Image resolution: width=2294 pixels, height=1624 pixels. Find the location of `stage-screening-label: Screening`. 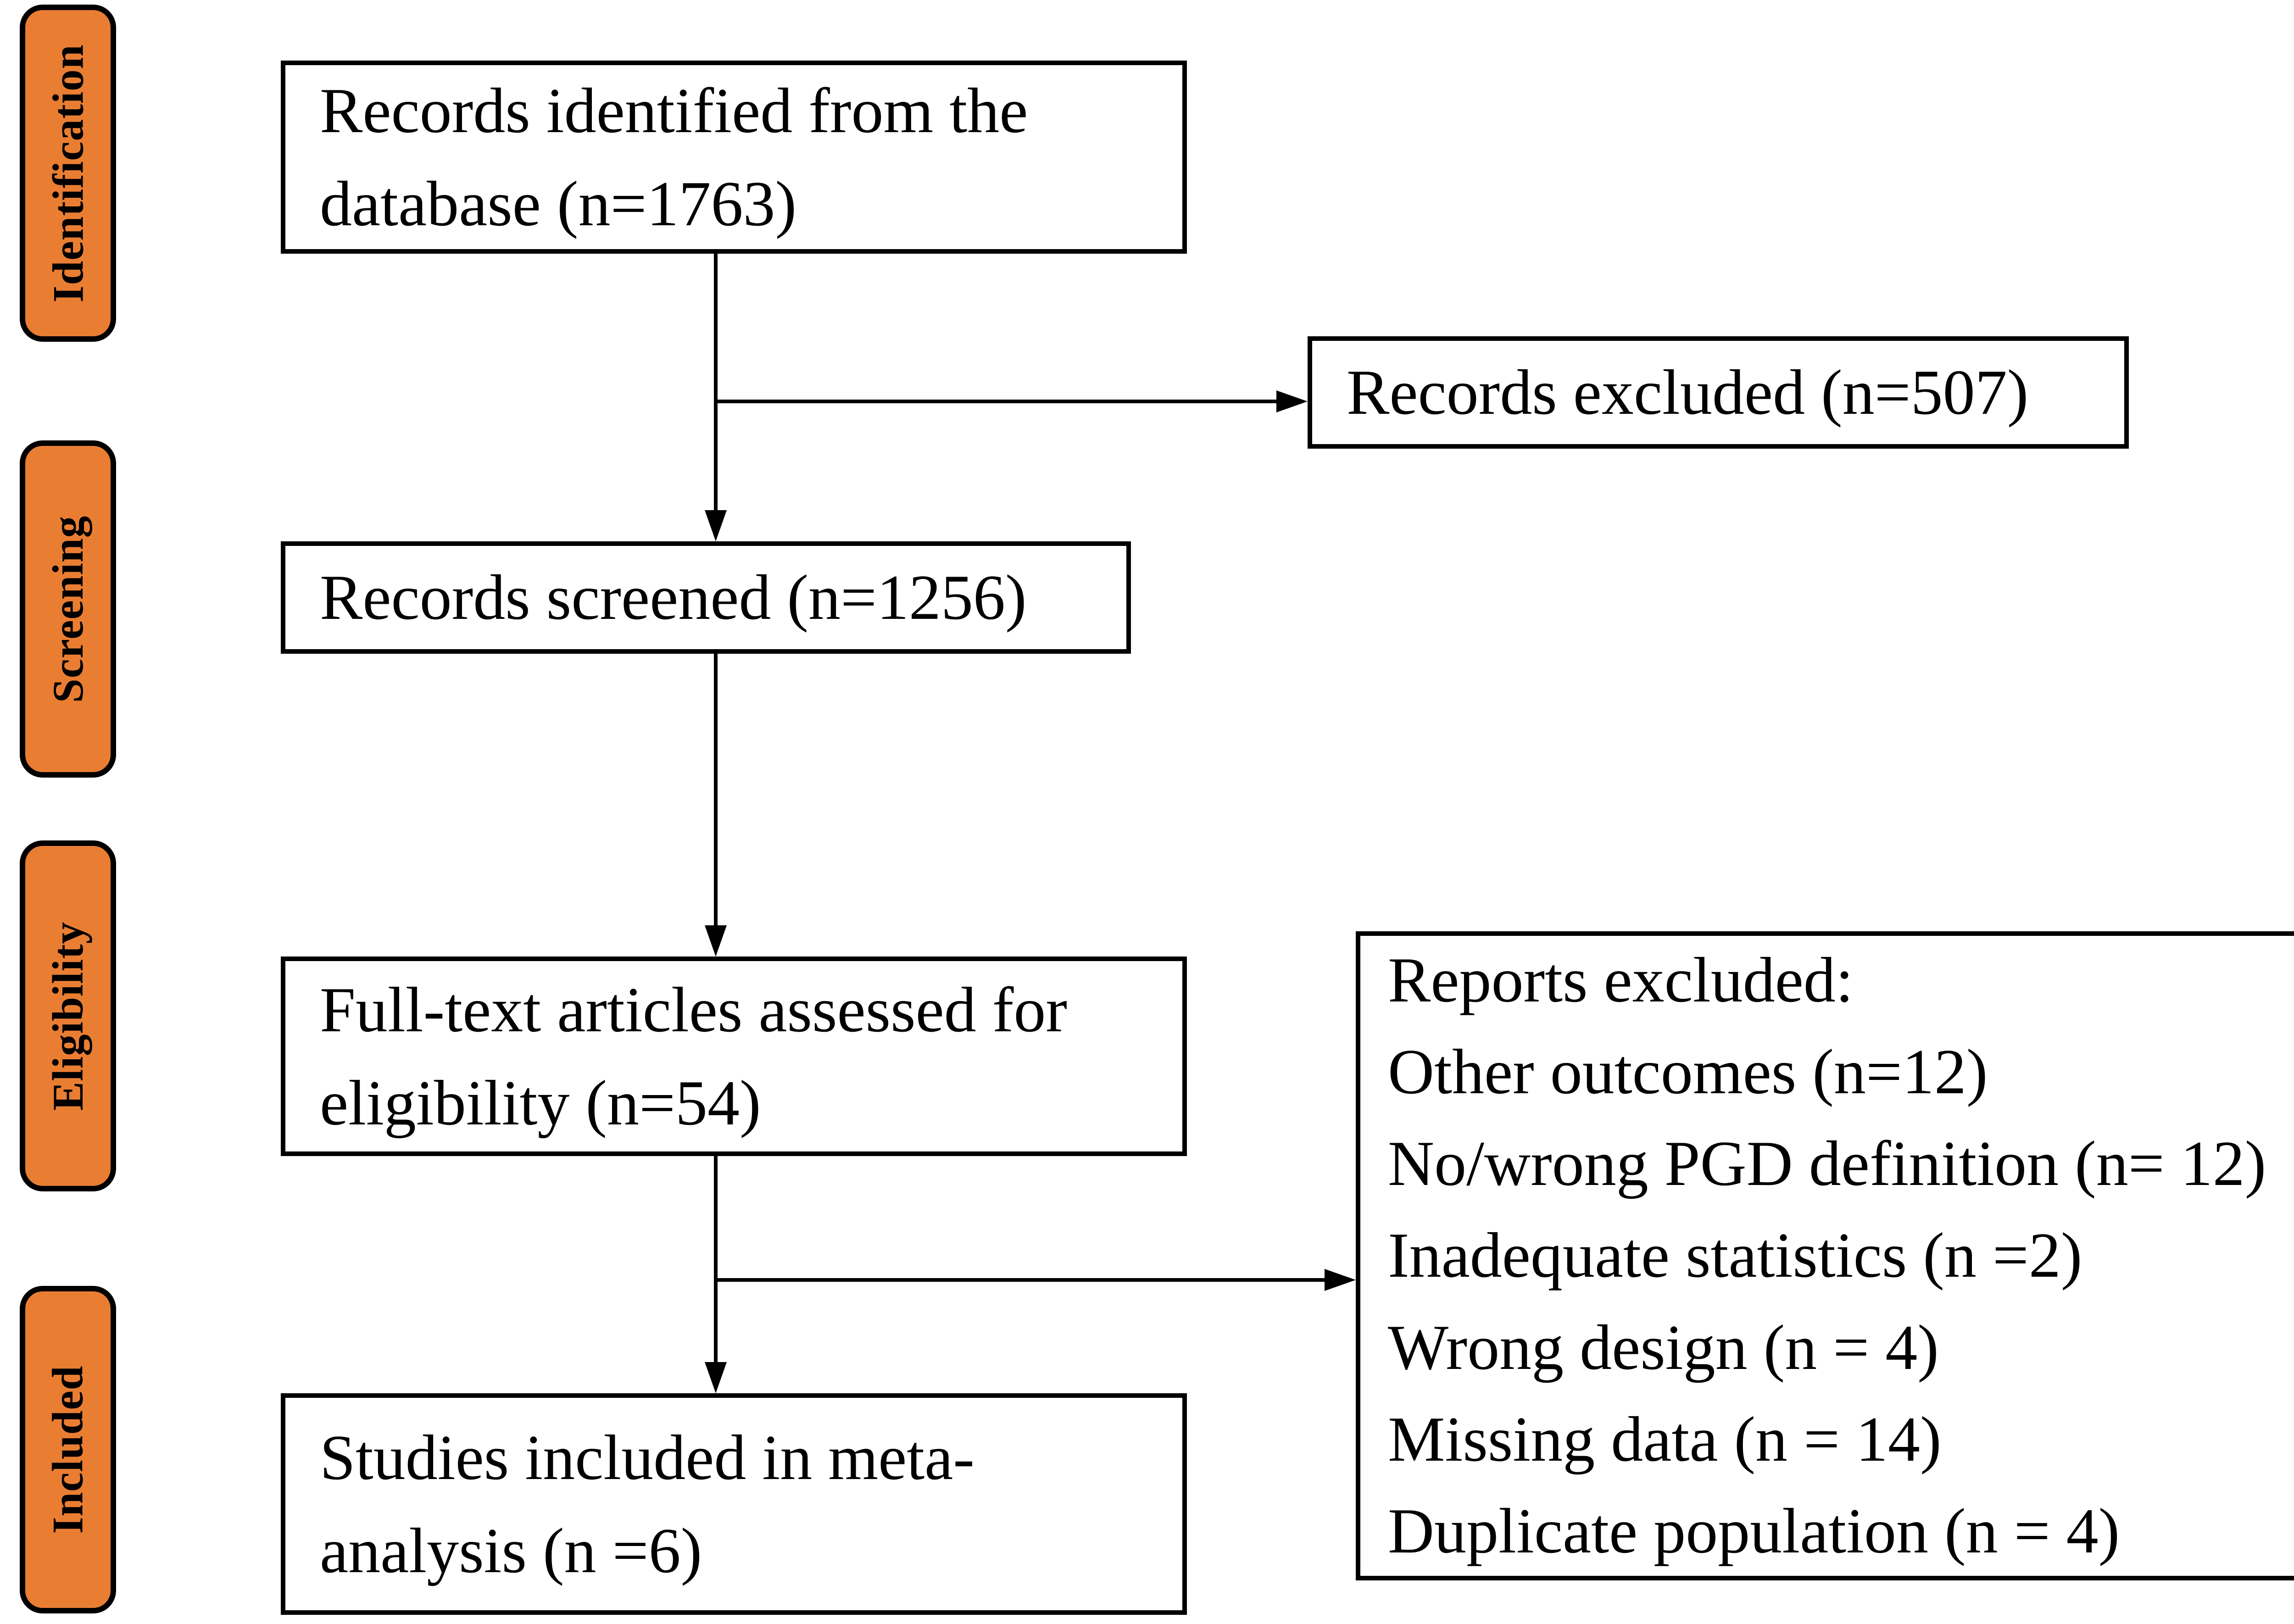

stage-screening-label: Screening is located at coordinates (68, 609).